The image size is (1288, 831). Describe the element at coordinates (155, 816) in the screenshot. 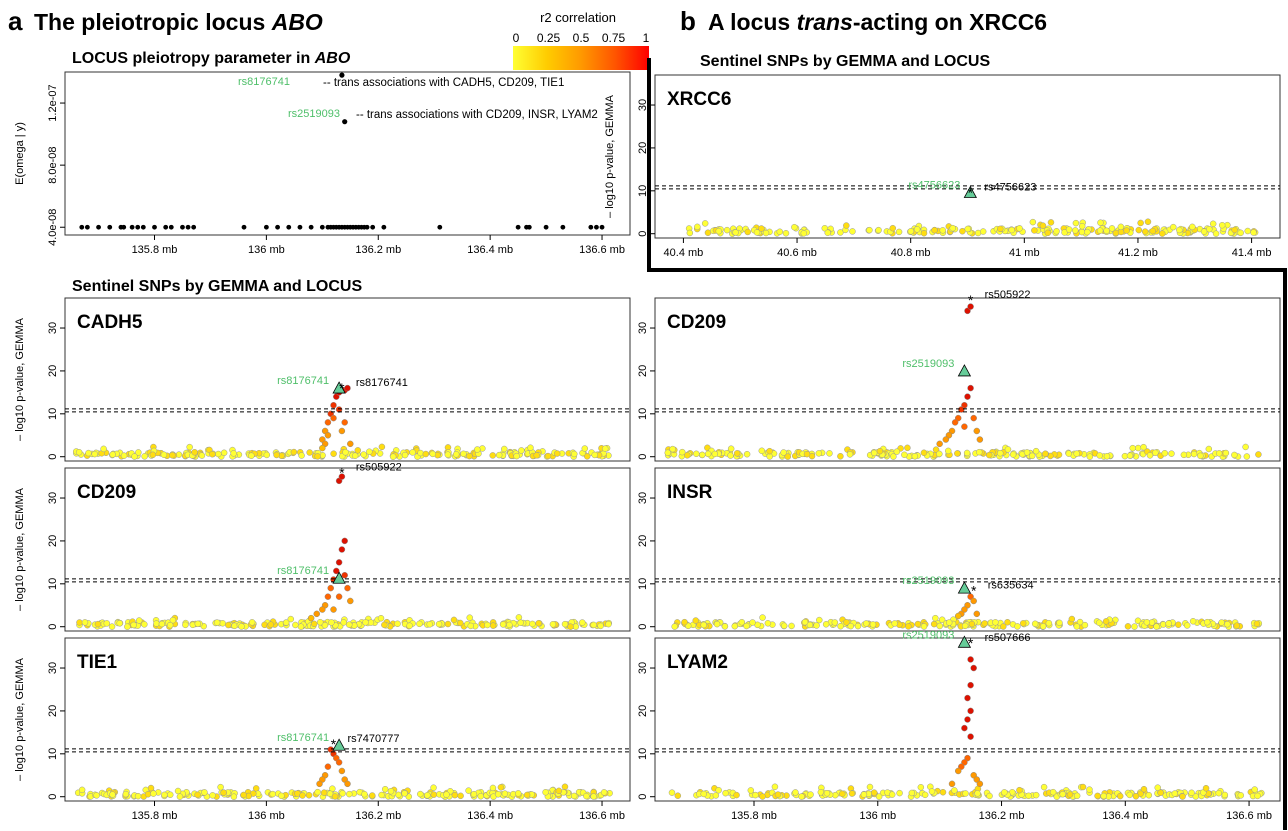

I see `x-tick-label: 135.8 mb` at that location.